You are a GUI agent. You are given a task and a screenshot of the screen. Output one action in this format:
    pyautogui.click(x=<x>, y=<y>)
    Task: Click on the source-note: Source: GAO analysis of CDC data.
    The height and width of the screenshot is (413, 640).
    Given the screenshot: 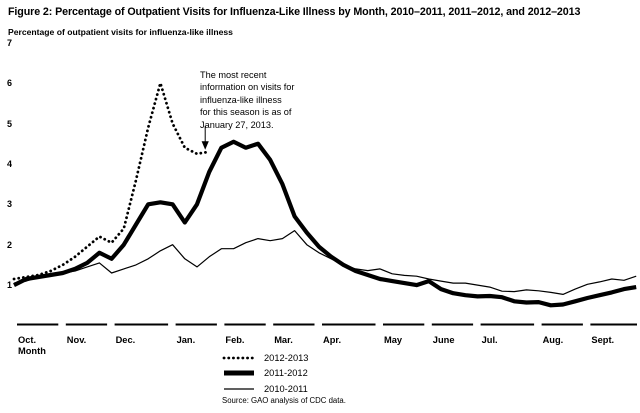 What is the action you would take?
    pyautogui.click(x=284, y=400)
    